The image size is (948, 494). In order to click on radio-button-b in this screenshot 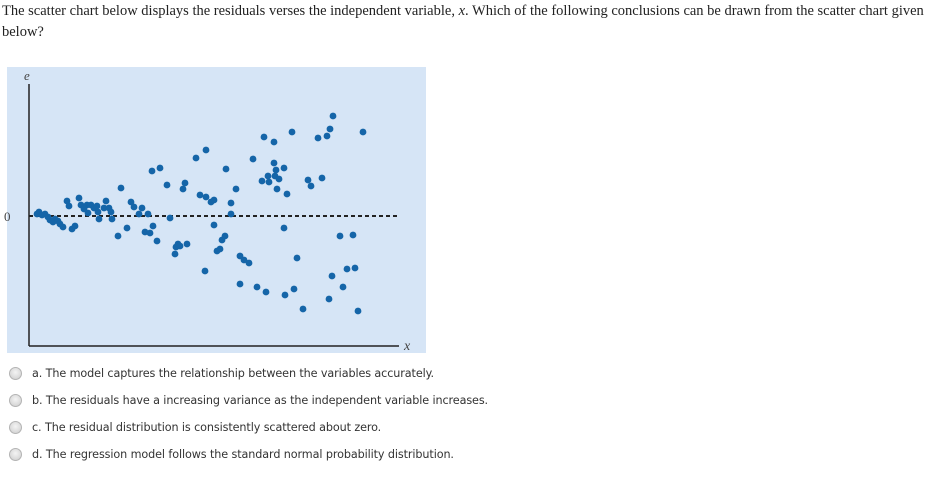, I will do `click(15, 400)`.